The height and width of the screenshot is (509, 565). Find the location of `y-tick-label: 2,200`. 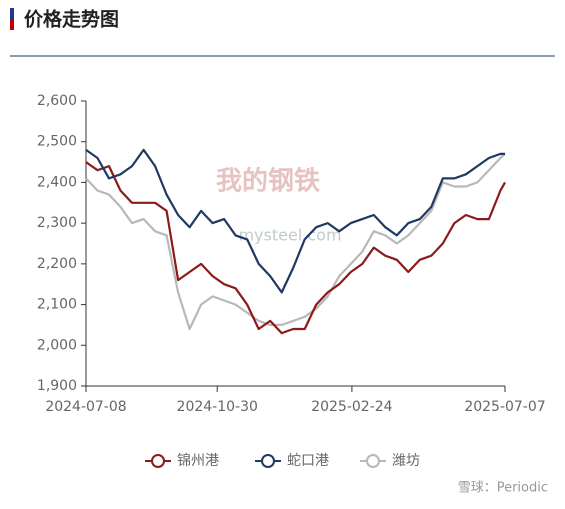

y-tick-label: 2,200 is located at coordinates (57, 264).